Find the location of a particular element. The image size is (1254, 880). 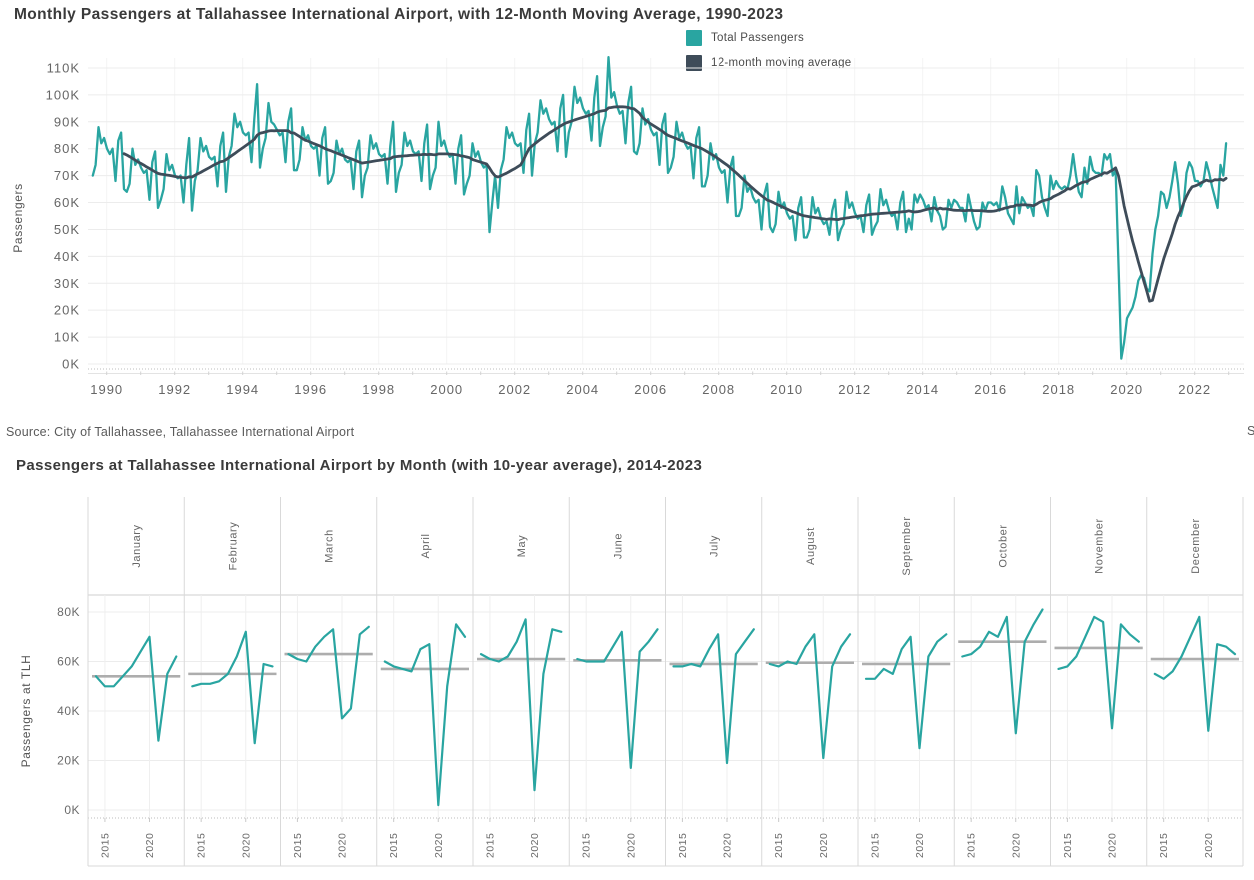

legend-item-moving-average: 12-month moving average is located at coordinates (769, 63).